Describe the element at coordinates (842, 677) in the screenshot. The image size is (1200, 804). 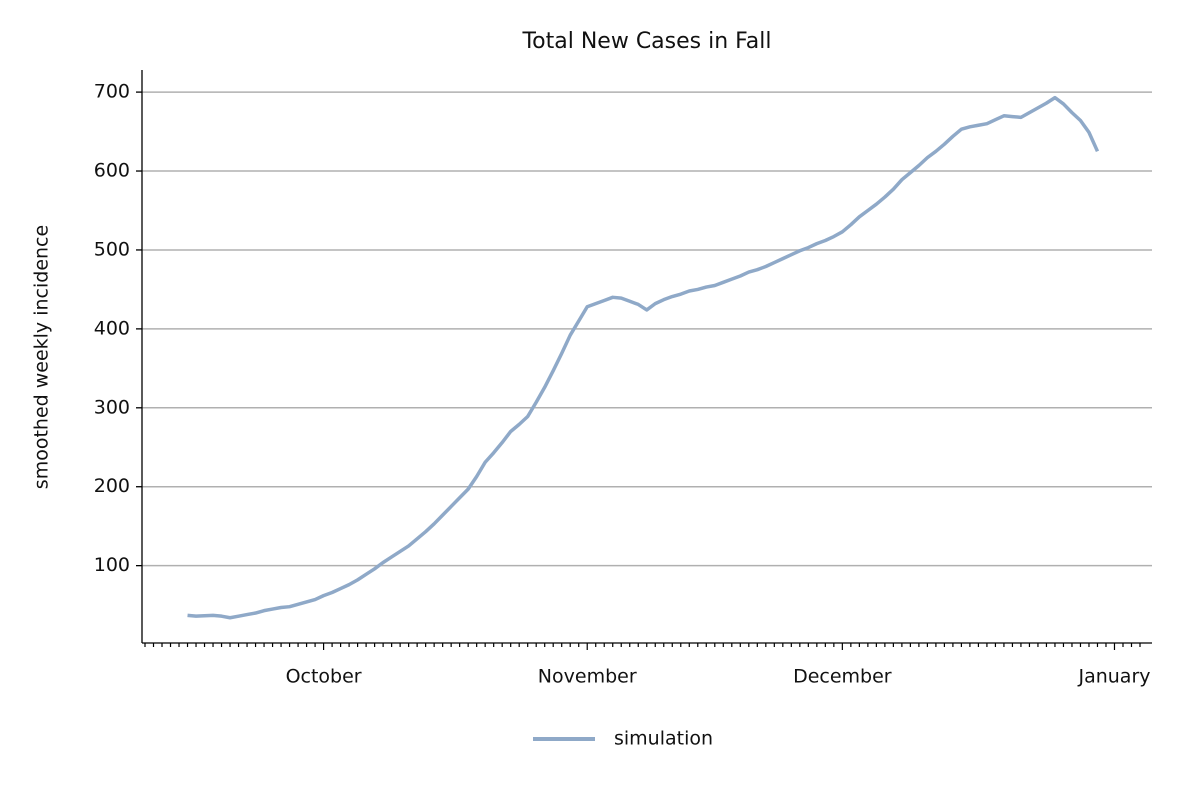
I see `x-tick-label: December` at that location.